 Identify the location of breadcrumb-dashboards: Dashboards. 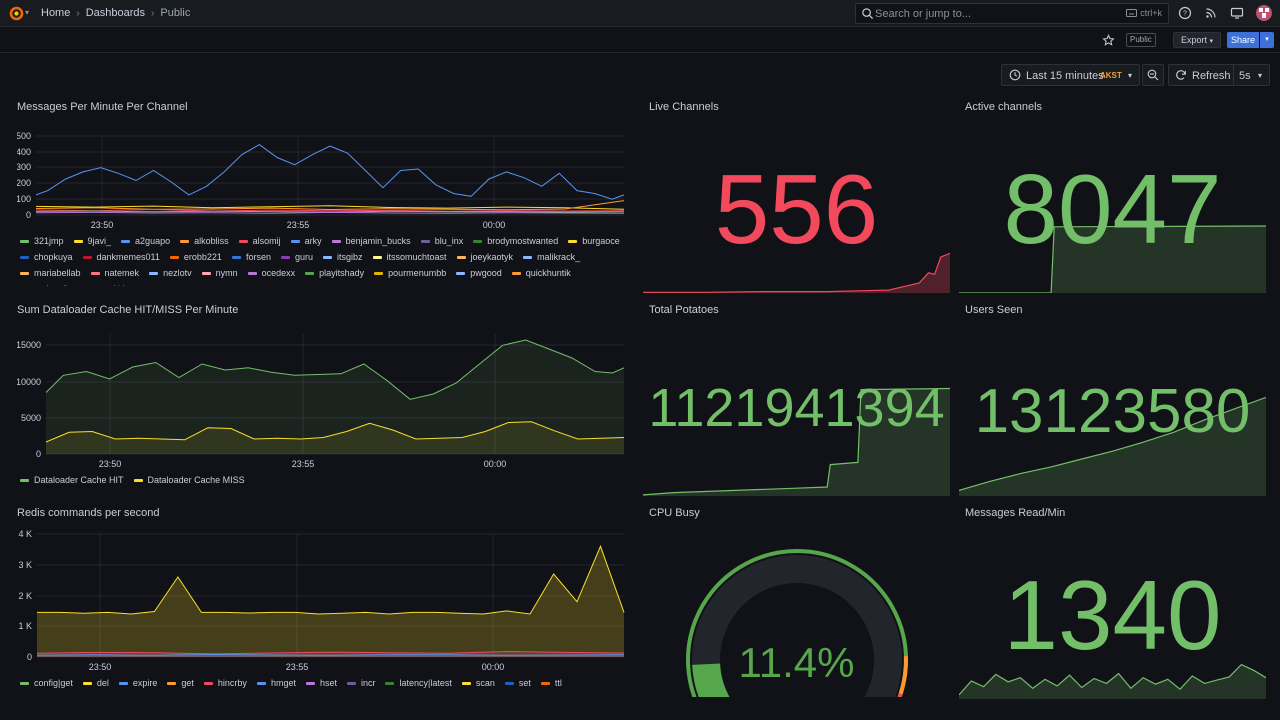
(115, 13).